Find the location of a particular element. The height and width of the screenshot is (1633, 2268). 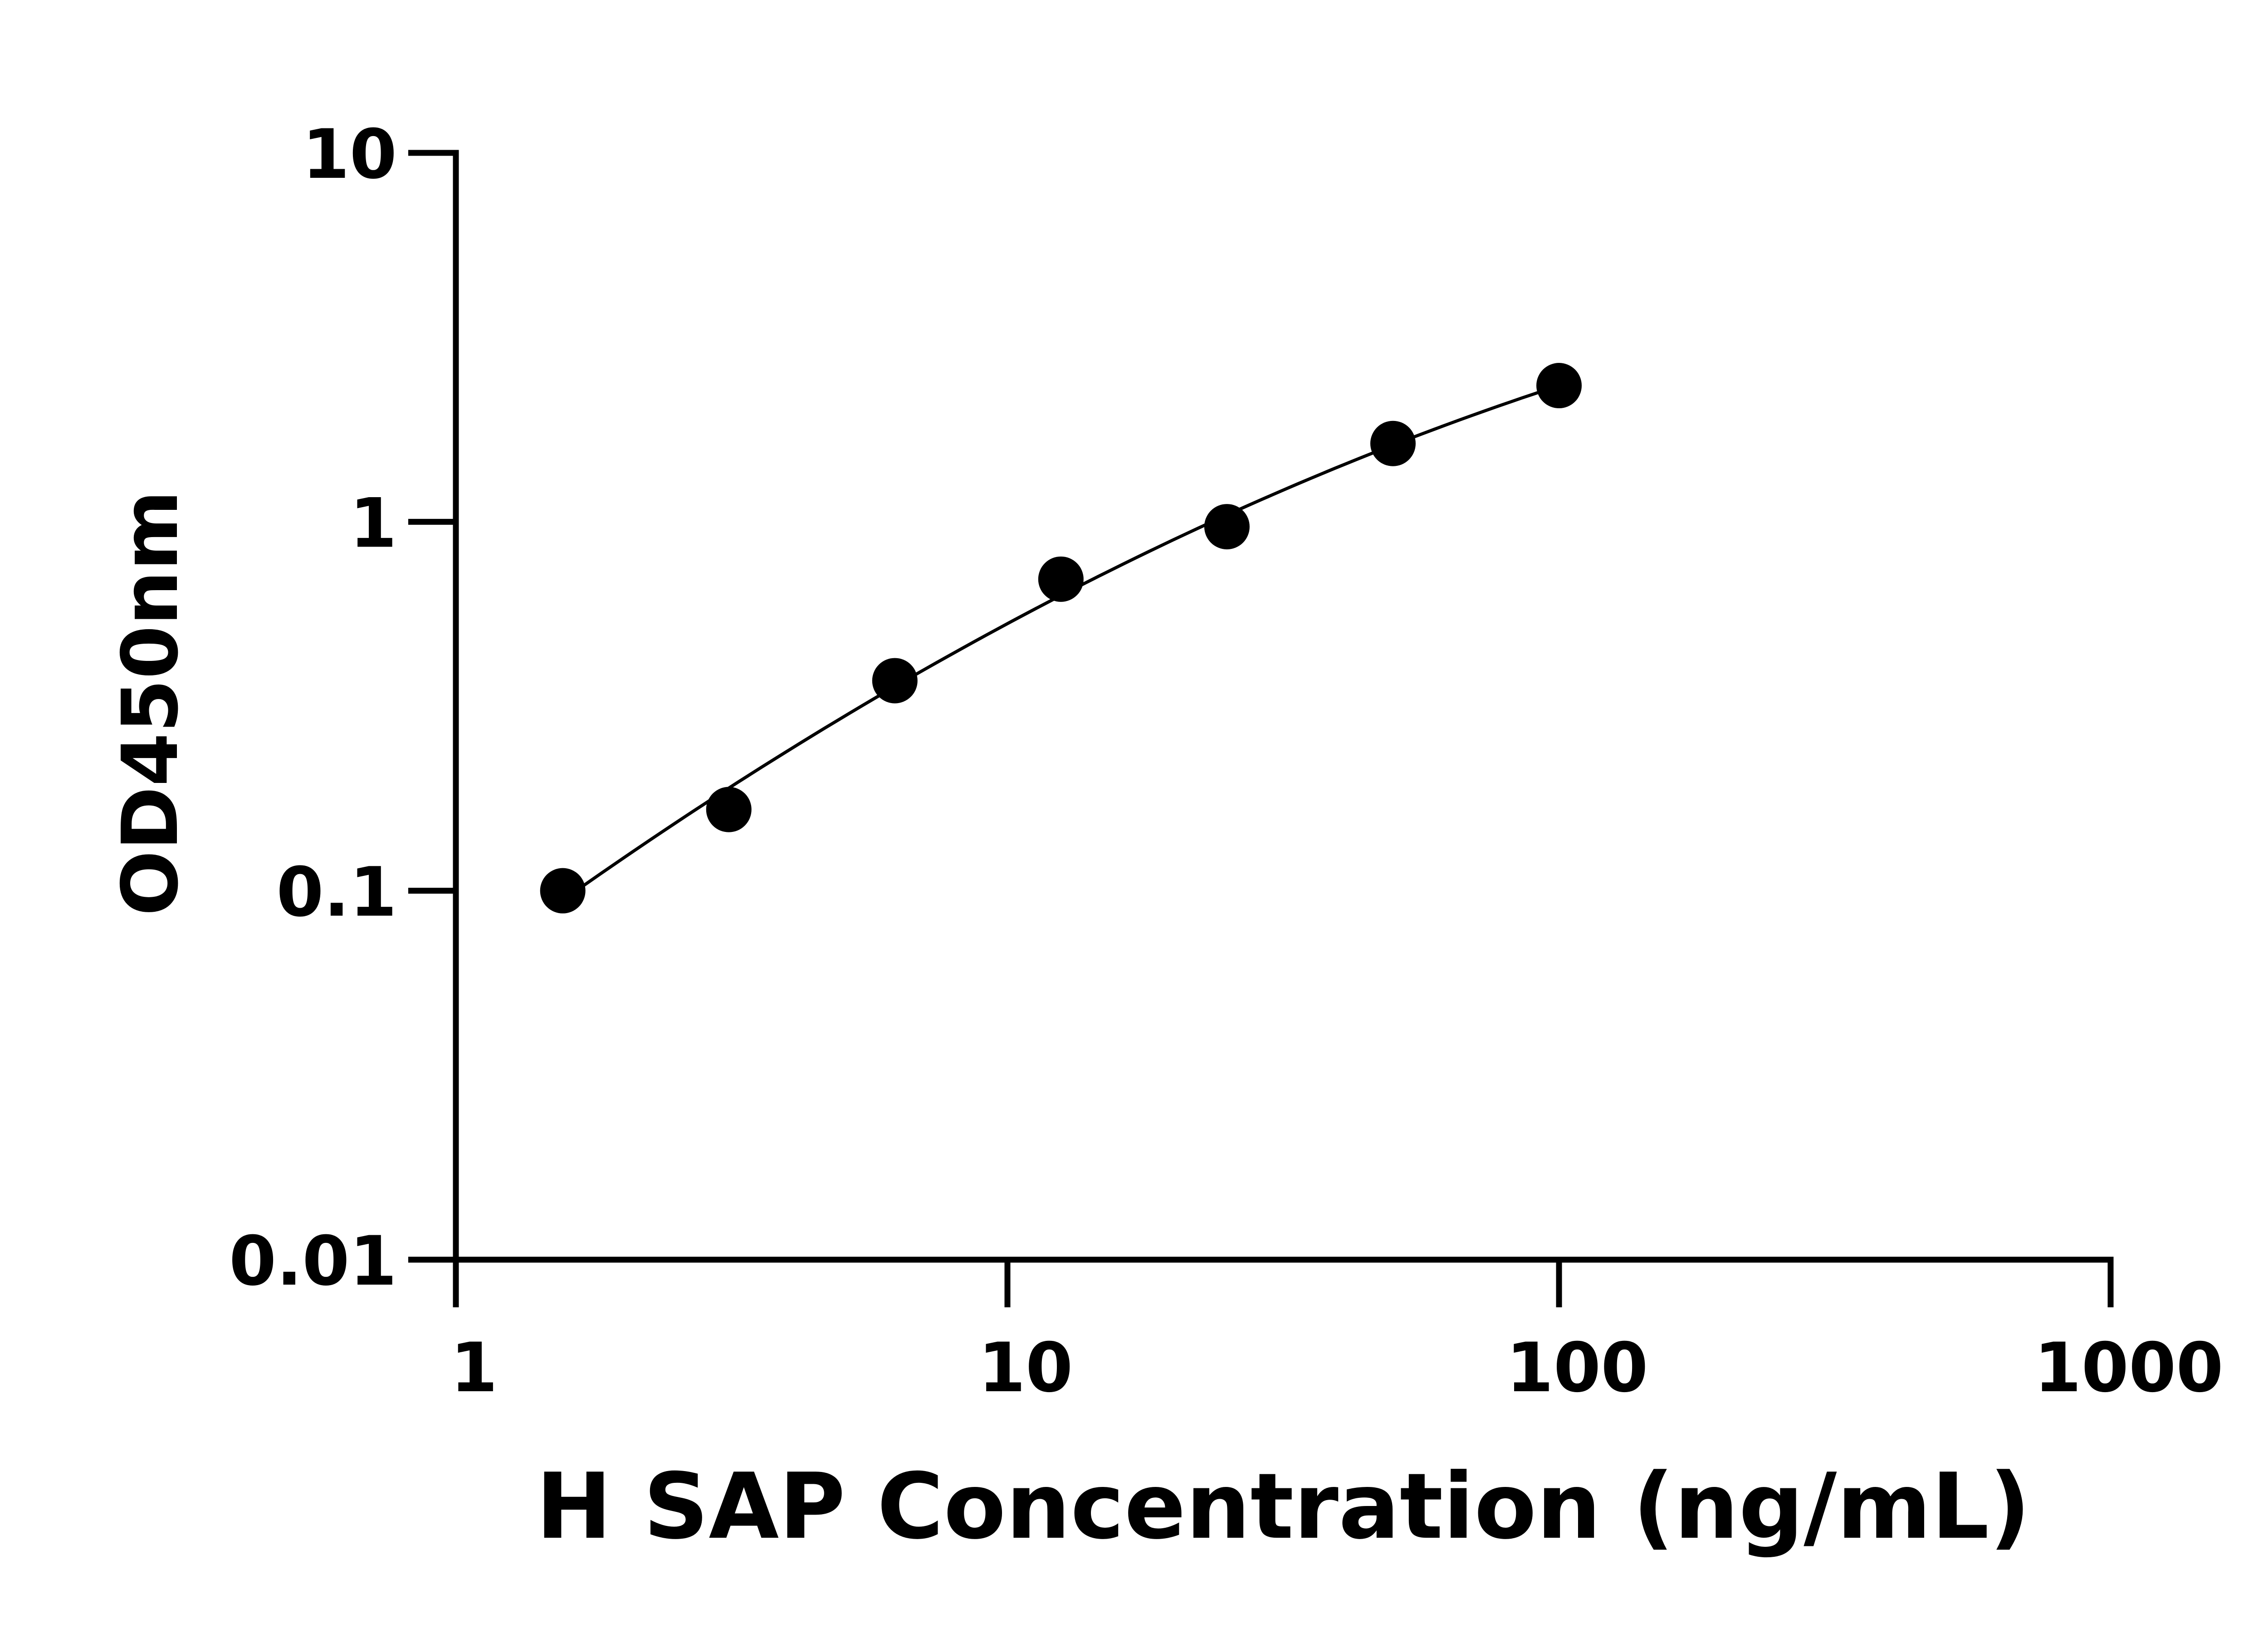

x-tick-label: 1 is located at coordinates (474, 1368).